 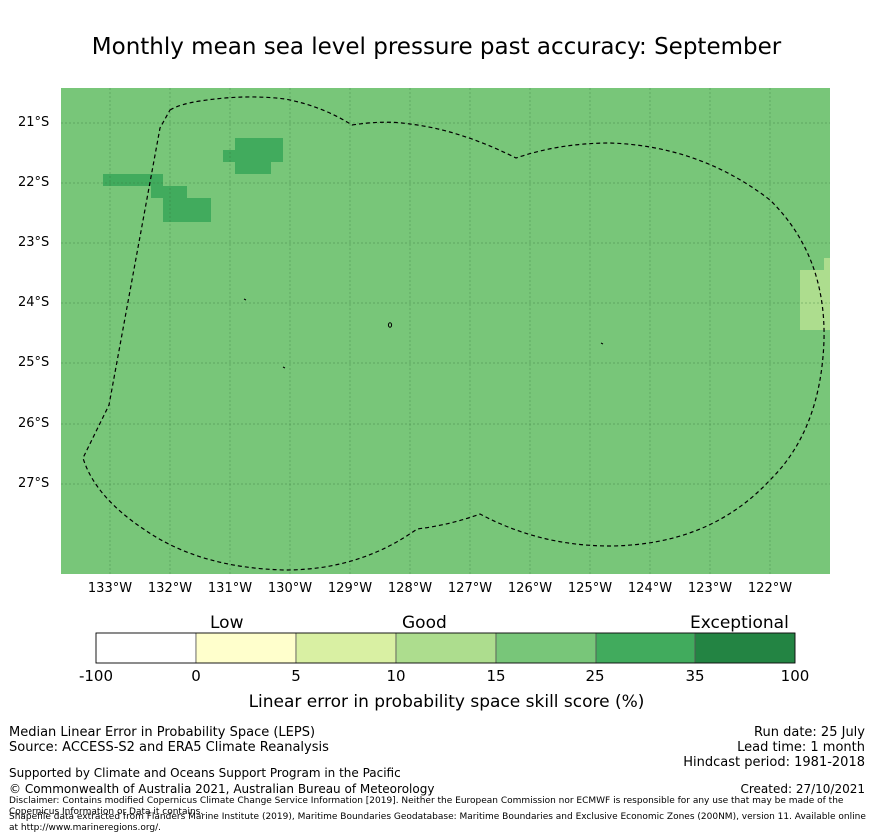 What do you see at coordinates (650, 588) in the screenshot?
I see `lon-label: 124°W` at bounding box center [650, 588].